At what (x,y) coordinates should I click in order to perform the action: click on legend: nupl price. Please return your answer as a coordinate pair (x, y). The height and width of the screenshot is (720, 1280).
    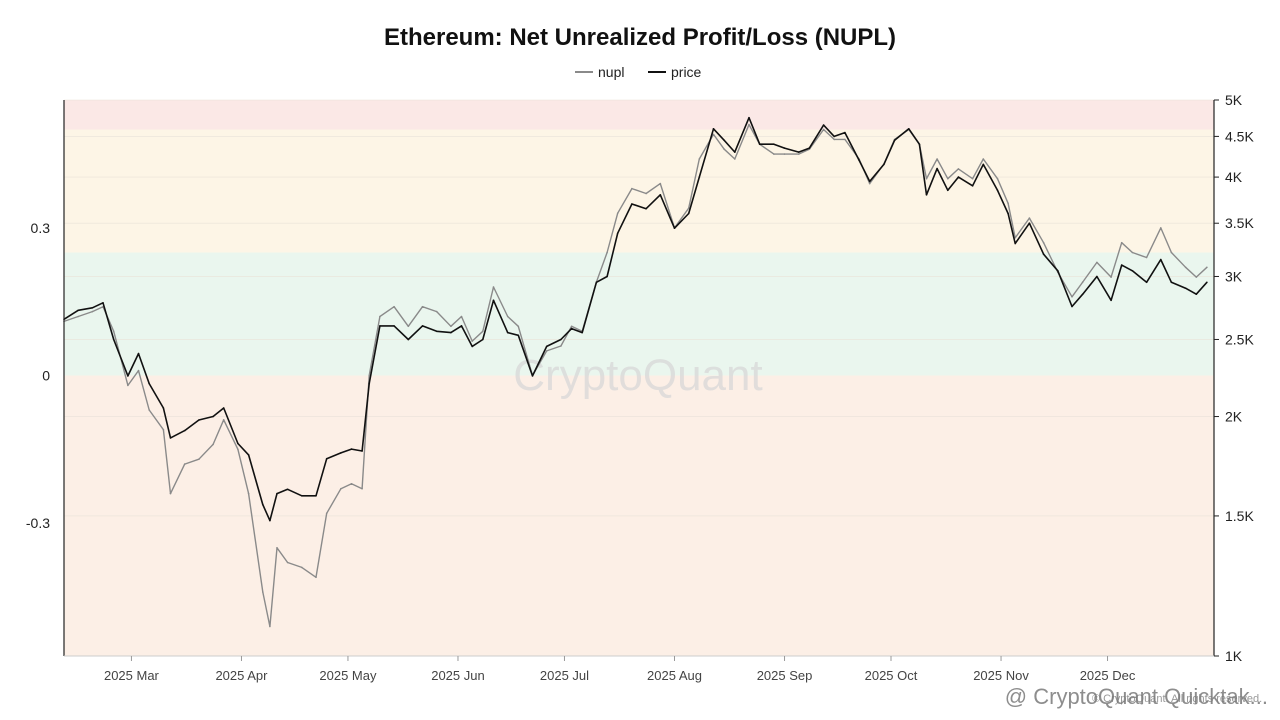
    Looking at the image, I should click on (638, 72).